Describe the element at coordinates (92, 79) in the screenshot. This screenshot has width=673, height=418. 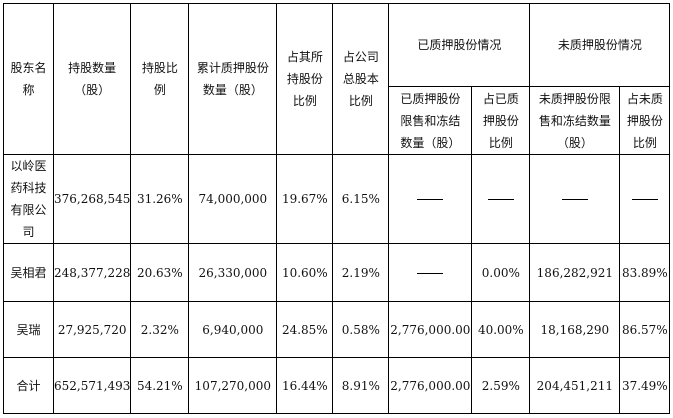
I see `header-shares-held: 持股数量（股）` at that location.